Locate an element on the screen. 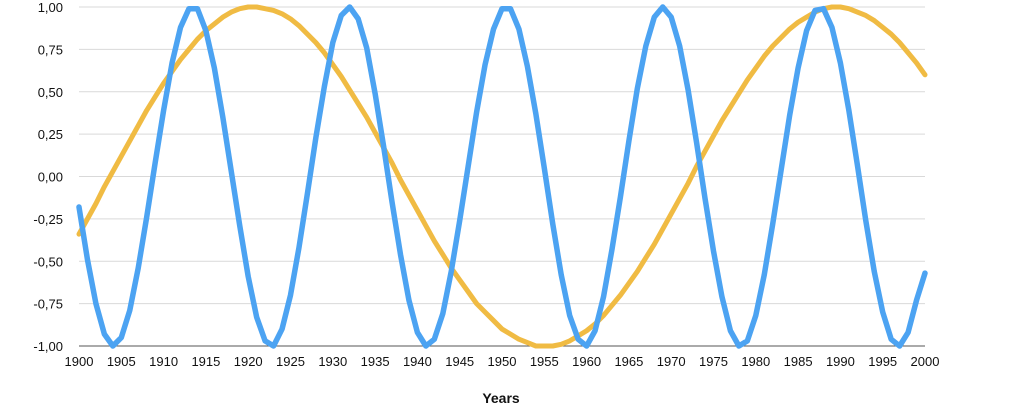  y-axis-tick-labels: -1,00 -0,75 -0,50 -0,25 0,00 0,25 0,50 0,75 1,00 is located at coordinates (48, 177).